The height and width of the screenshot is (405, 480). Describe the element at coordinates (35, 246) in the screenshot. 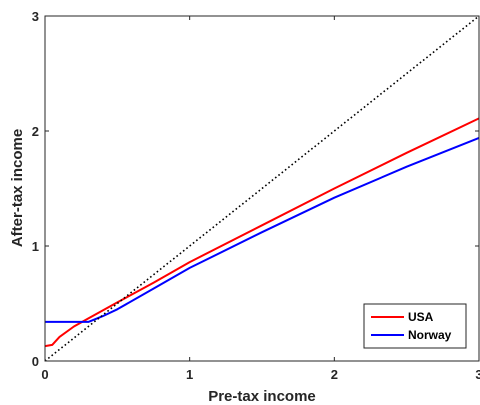

I see `y-tick-label: 1` at that location.